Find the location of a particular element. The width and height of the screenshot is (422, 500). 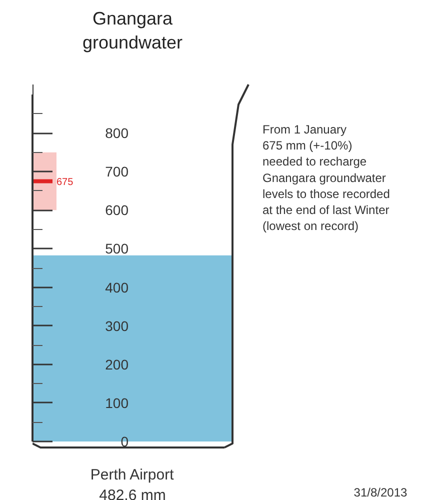

ref-line-label: 675 is located at coordinates (65, 182).